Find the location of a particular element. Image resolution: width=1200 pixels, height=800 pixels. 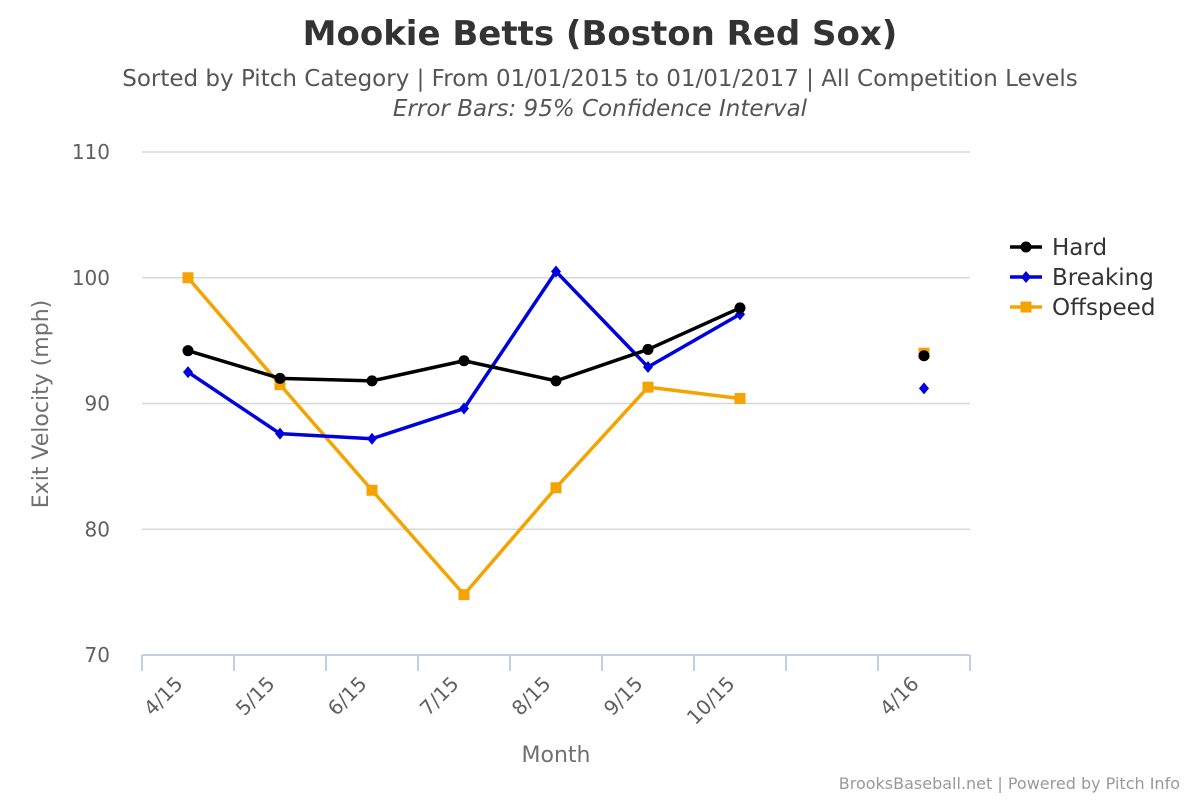

x-tick-label: 5/15 is located at coordinates (255, 696).